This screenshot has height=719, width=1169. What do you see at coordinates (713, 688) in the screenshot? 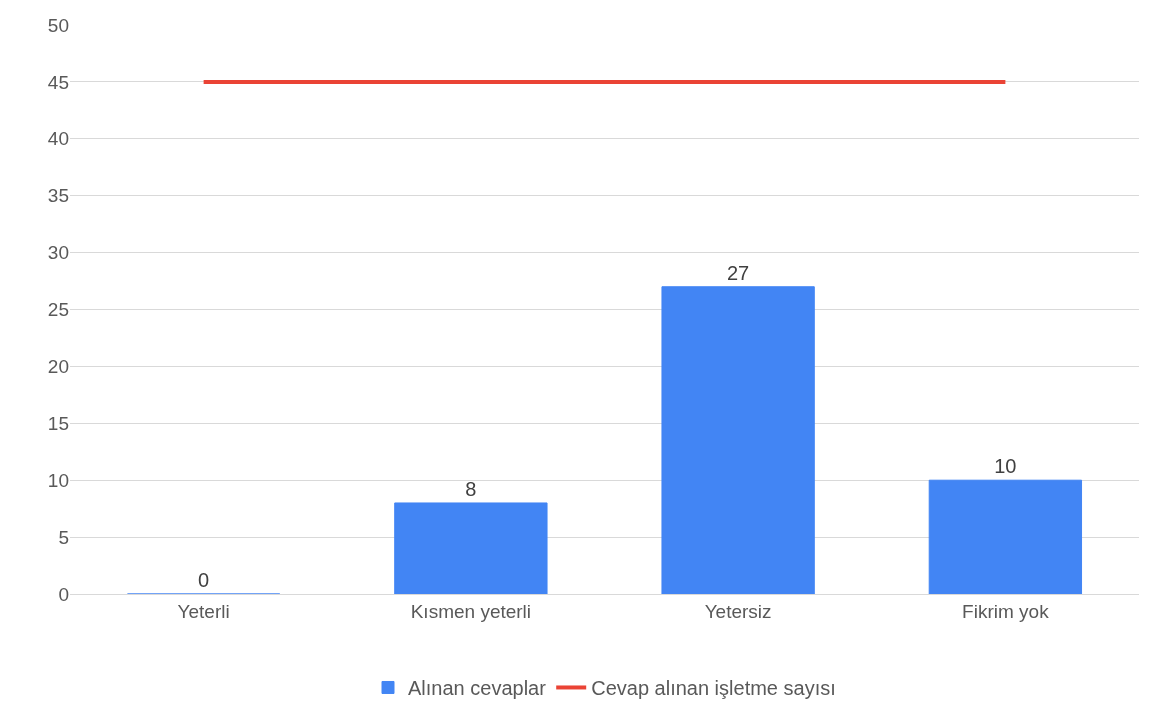
I see `legend-label: Cevap alınan işletme sayısı` at bounding box center [713, 688].